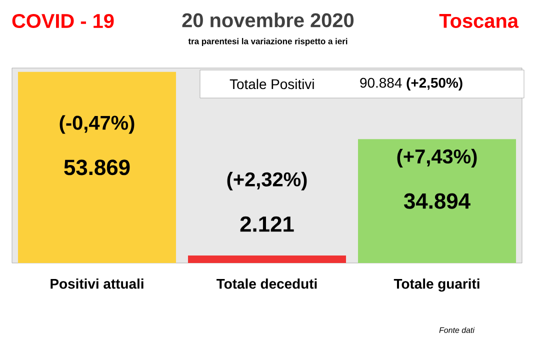  I want to click on annotation: (-0,47%), so click(97, 124).